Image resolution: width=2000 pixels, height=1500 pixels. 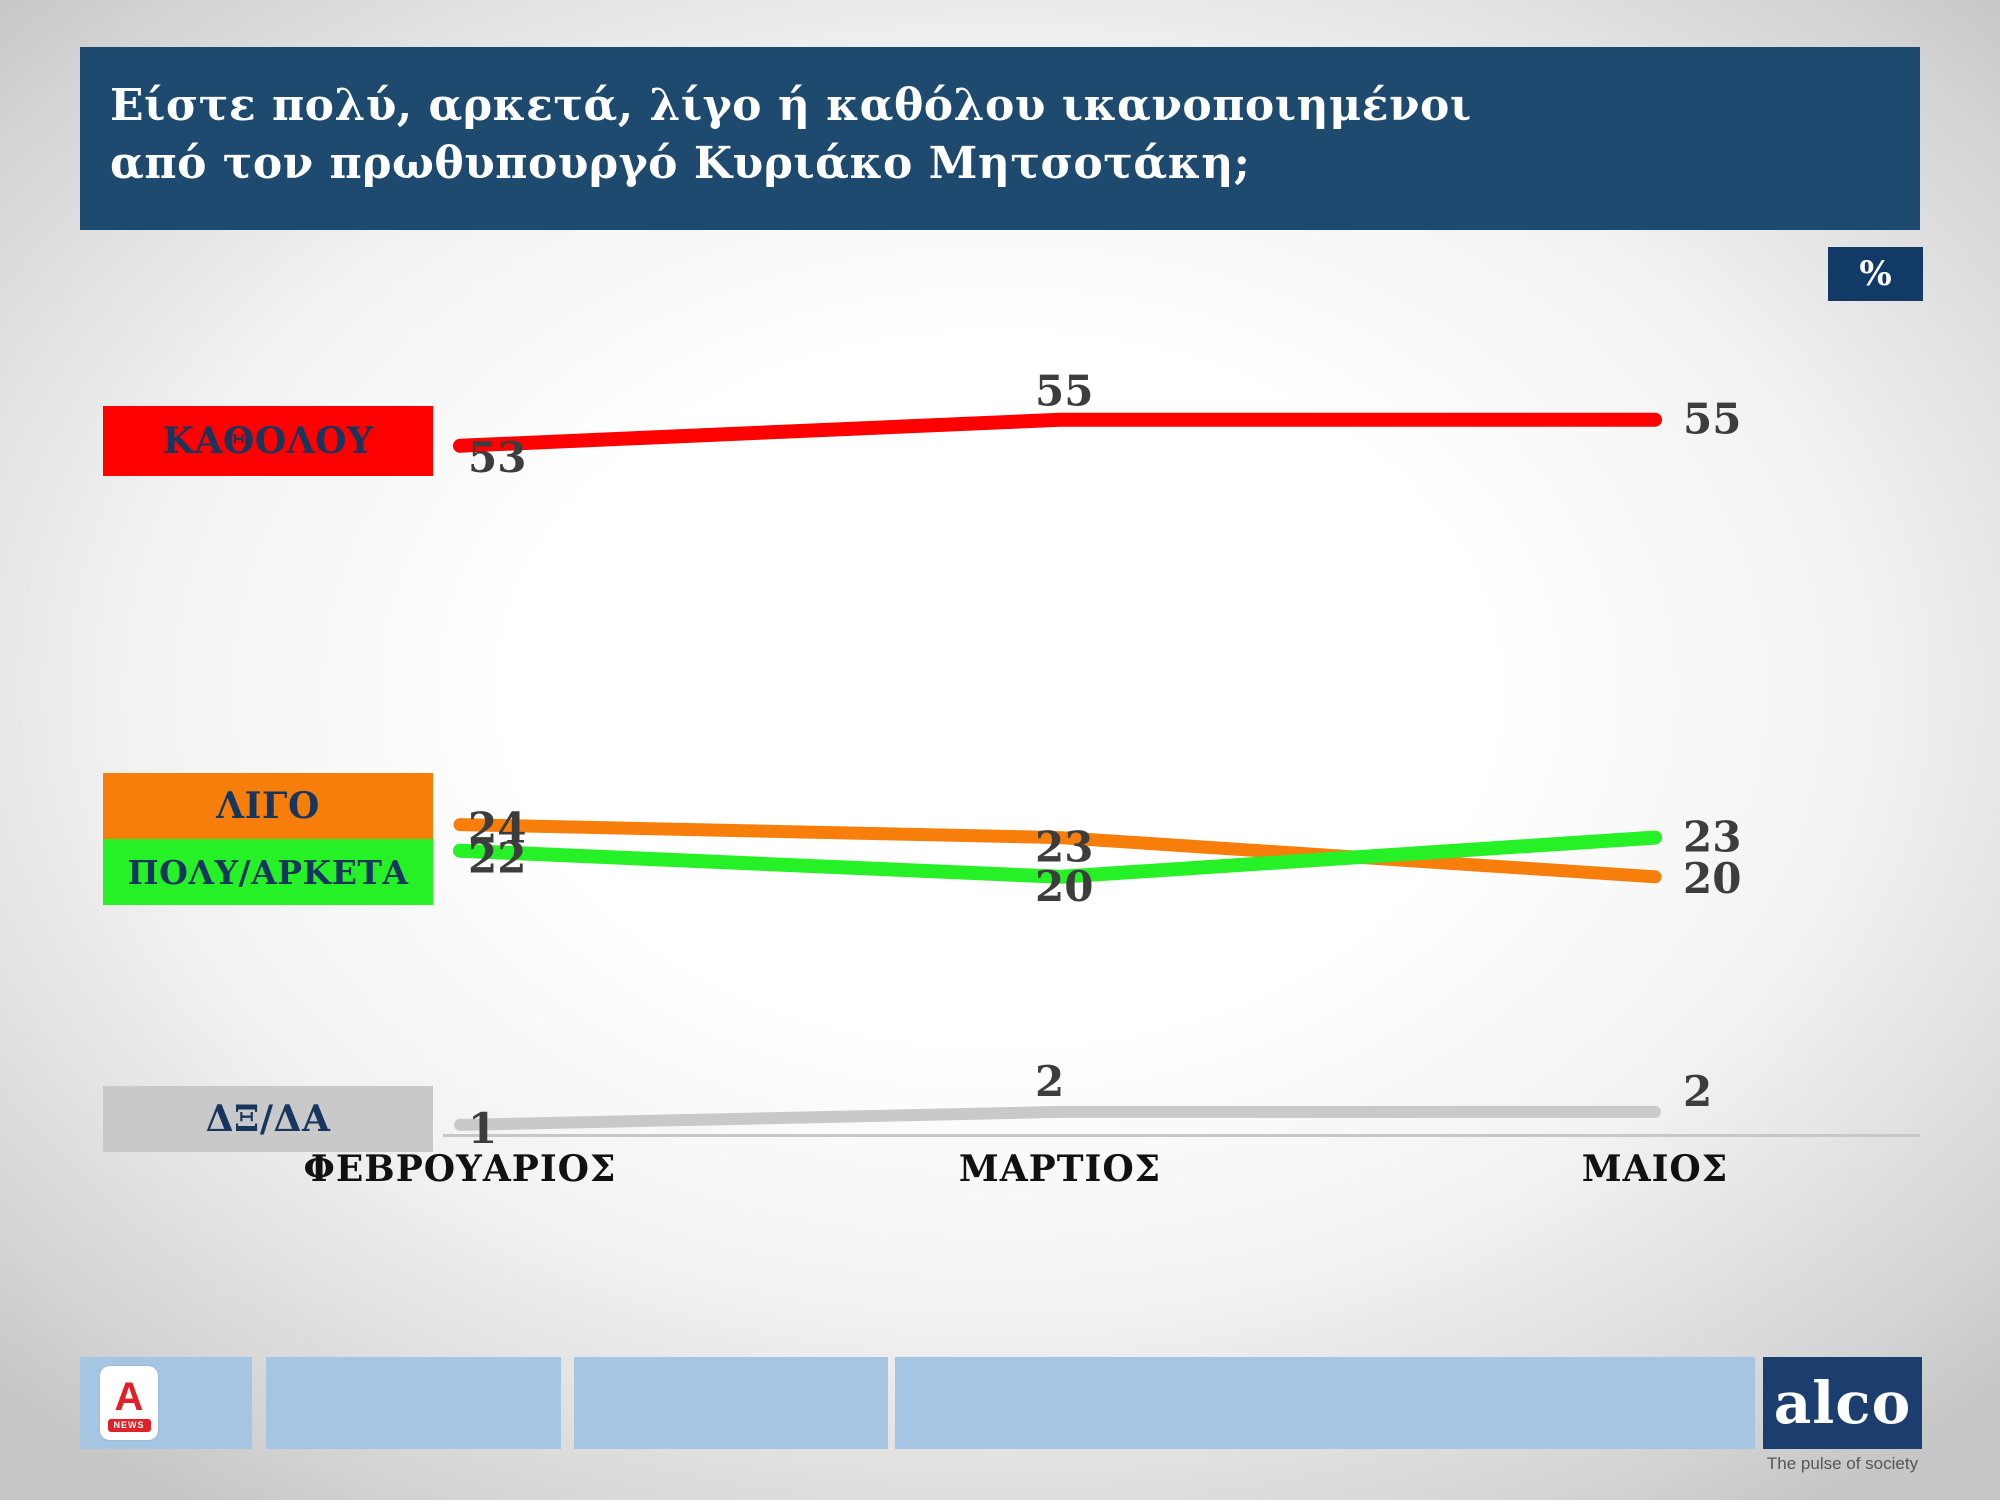 I want to click on value-label: 24, so click(x=497, y=828).